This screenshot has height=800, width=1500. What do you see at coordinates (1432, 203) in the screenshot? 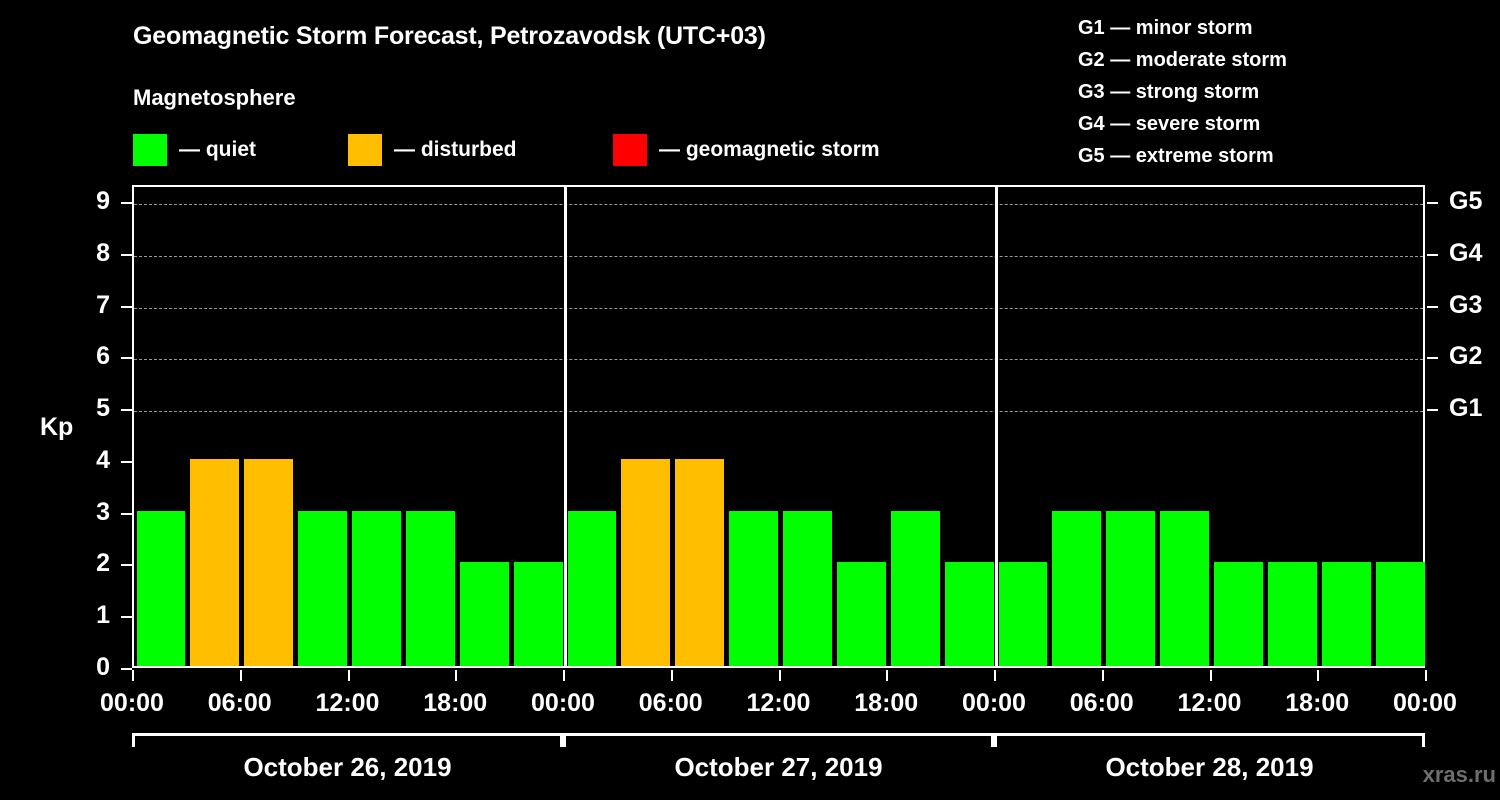
I see `g-tick-mark-g5` at bounding box center [1432, 203].